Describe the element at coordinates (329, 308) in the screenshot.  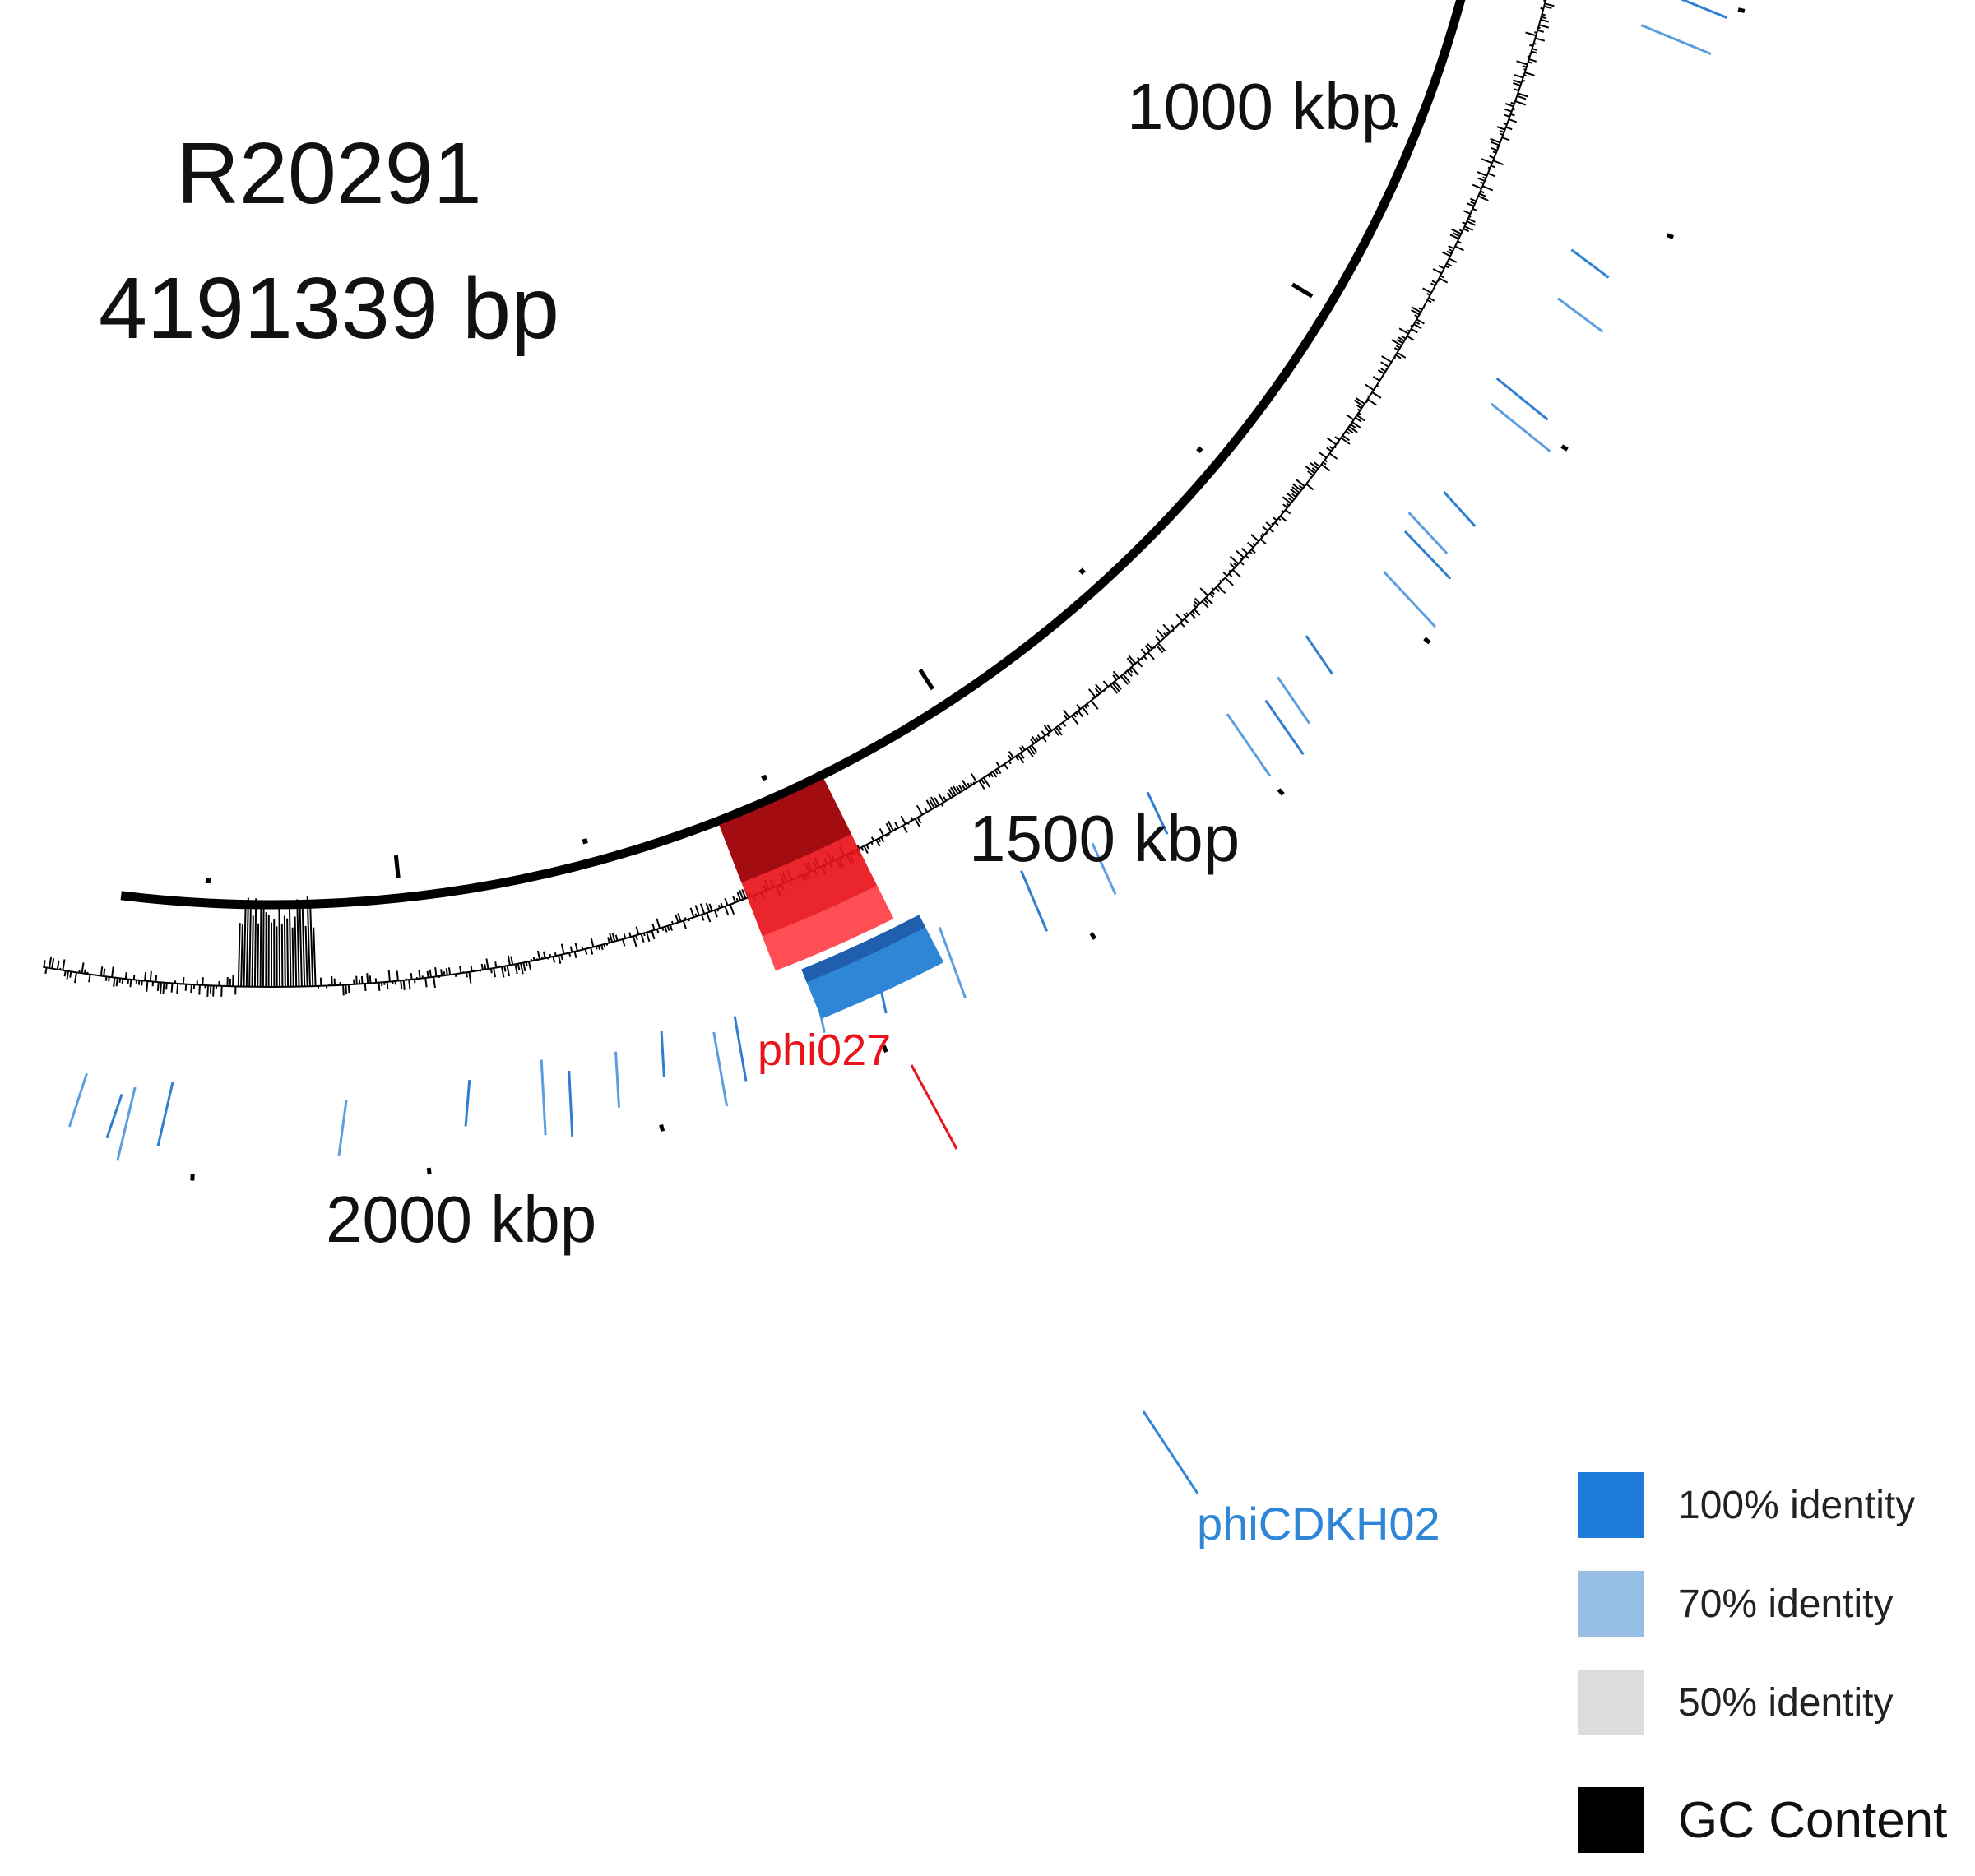
I see `genome-length: 4191339 bp` at that location.